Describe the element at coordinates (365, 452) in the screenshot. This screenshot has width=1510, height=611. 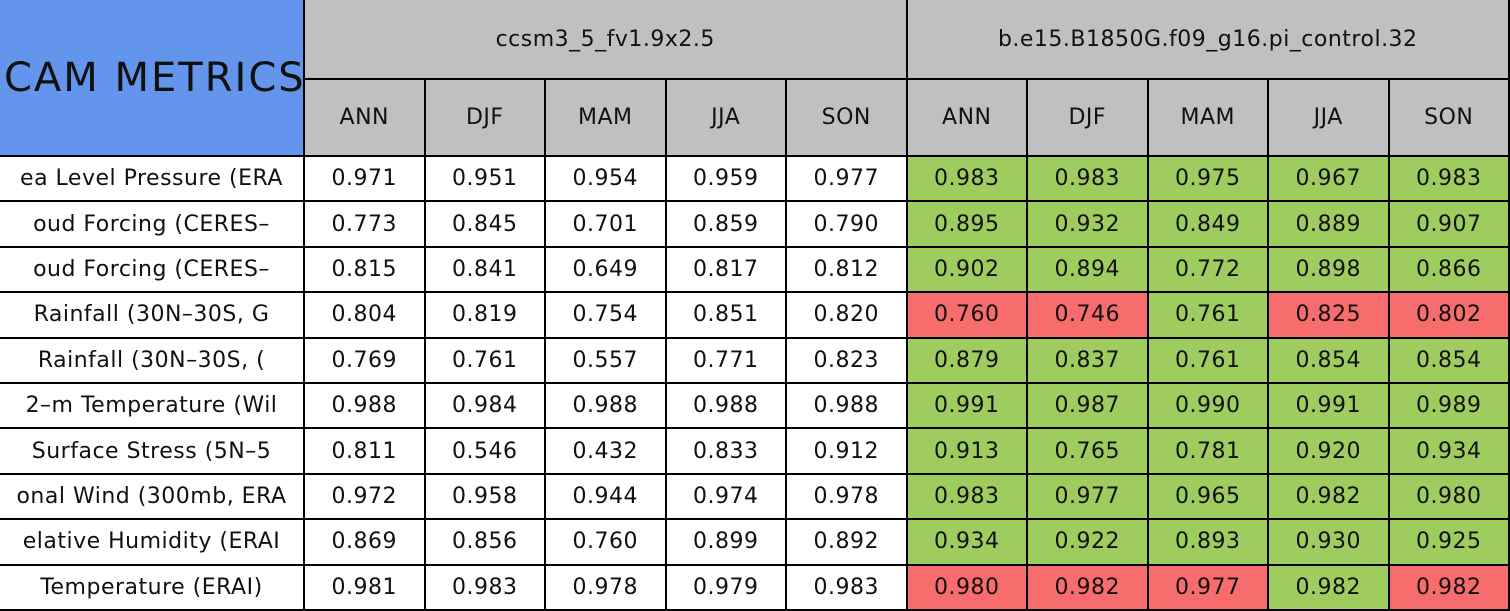
I see `metric-value: 0.811` at that location.